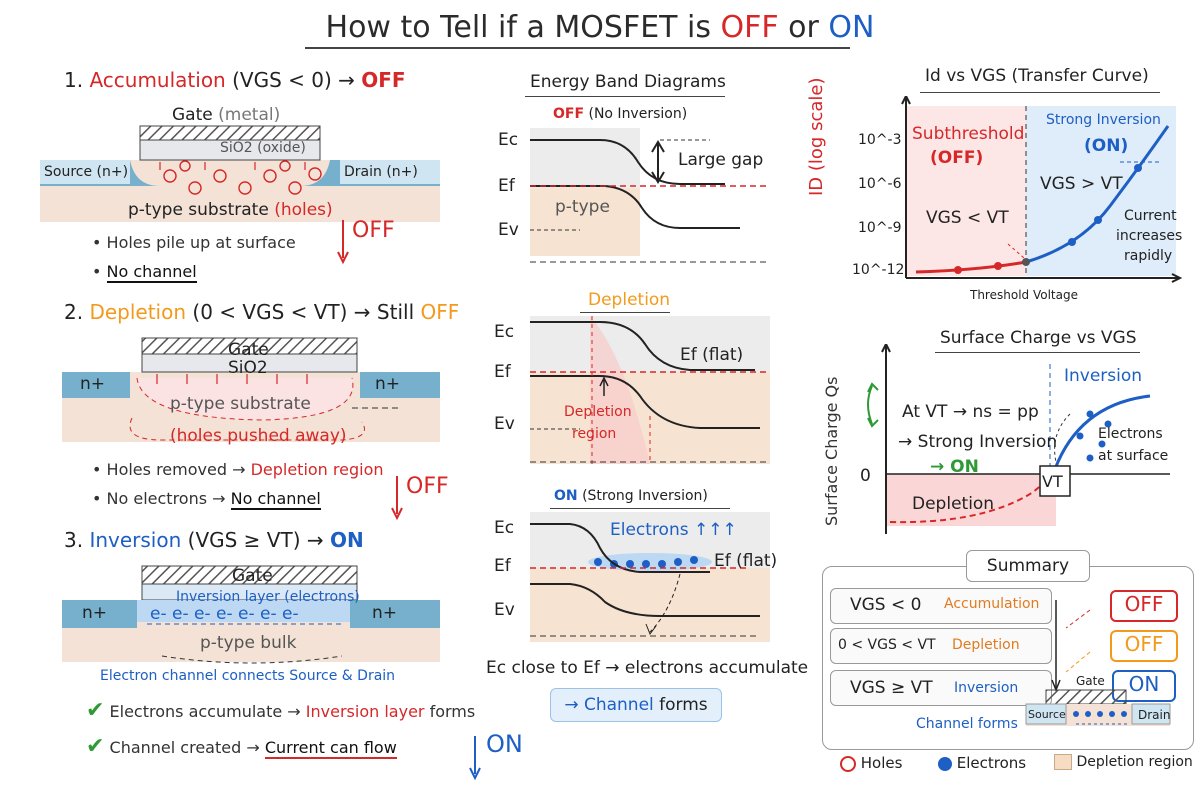  I want to click on off-ev-label: Ev, so click(508, 230).